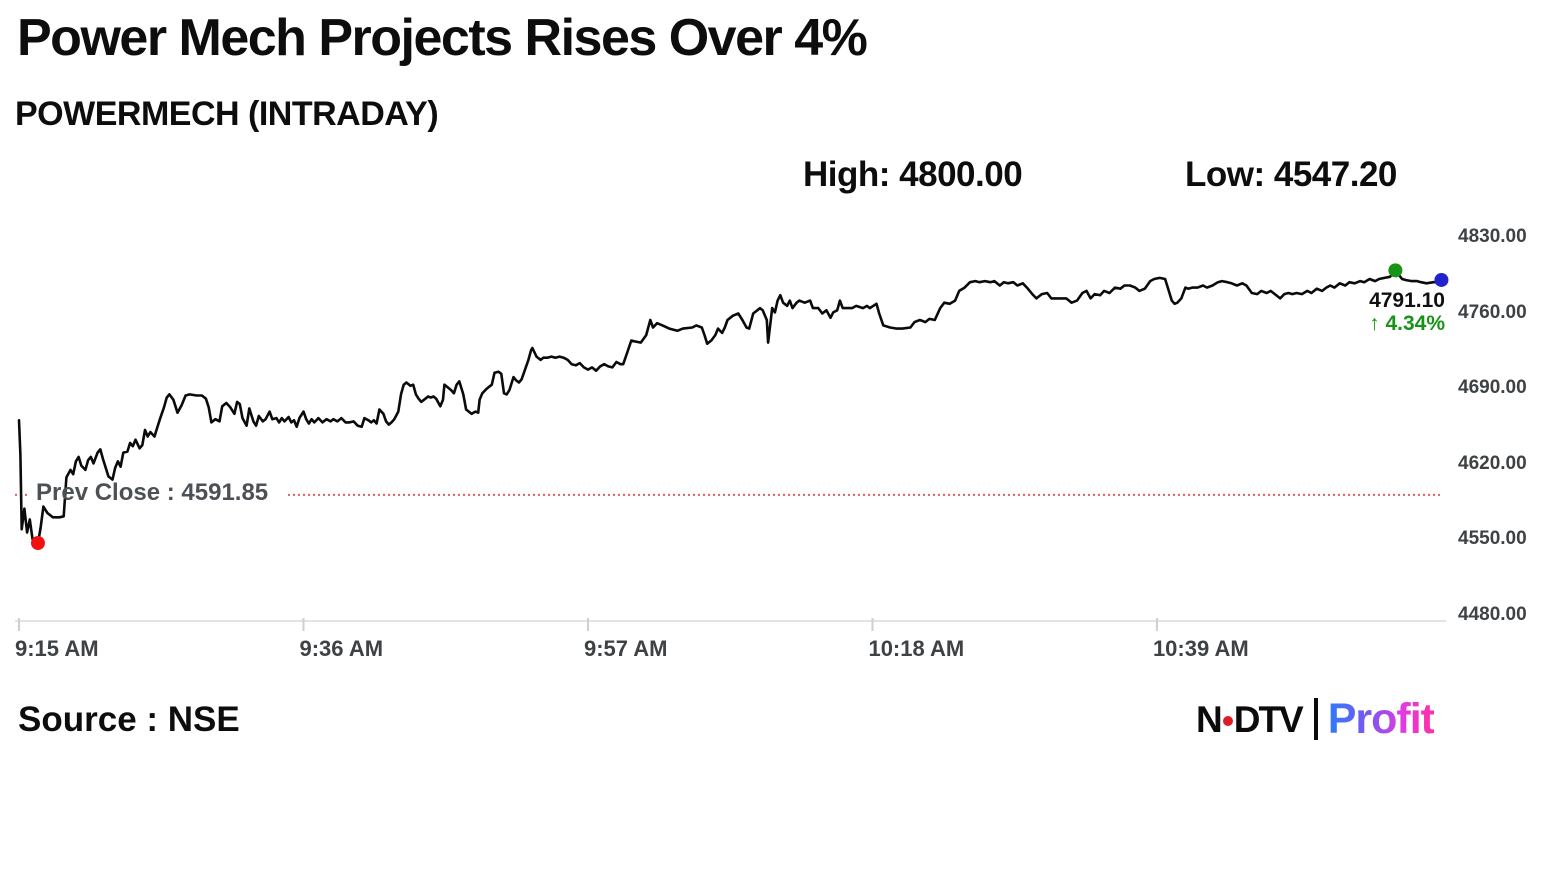 This screenshot has width=1555, height=874. What do you see at coordinates (1407, 323) in the screenshot?
I see `change-percent-label: ↑ 4.34%` at bounding box center [1407, 323].